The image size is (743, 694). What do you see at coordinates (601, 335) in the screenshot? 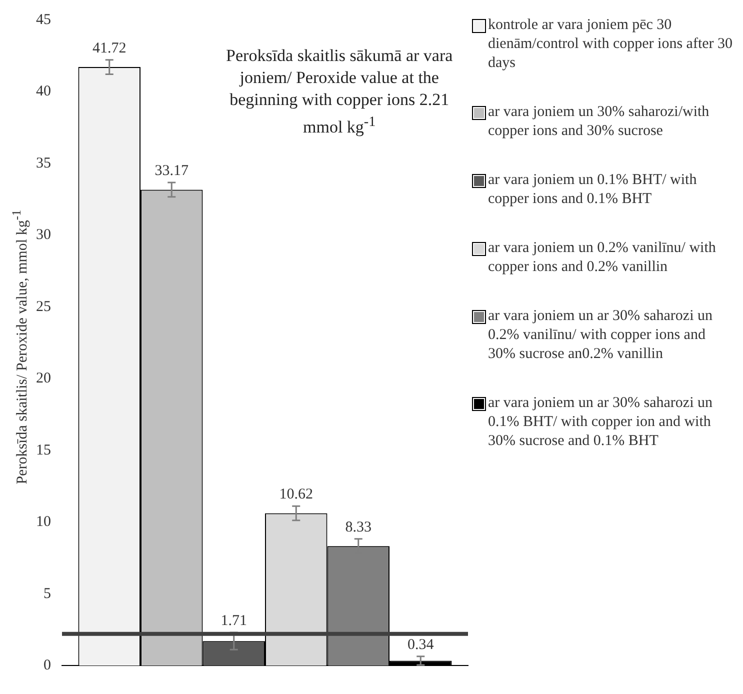
I see `legend-label: ar vara joniem un ar 30% saharozi un 0.2% vanilīnu/ with copper ions and 30% sucrose an0.2% vanillin` at bounding box center [601, 335].